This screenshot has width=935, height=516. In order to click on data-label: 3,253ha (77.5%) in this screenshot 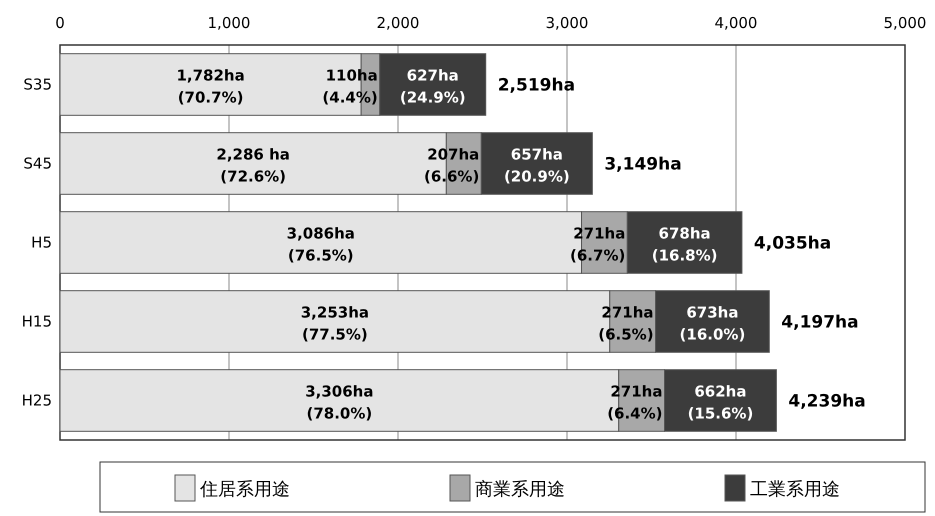, I will do `click(335, 324)`.